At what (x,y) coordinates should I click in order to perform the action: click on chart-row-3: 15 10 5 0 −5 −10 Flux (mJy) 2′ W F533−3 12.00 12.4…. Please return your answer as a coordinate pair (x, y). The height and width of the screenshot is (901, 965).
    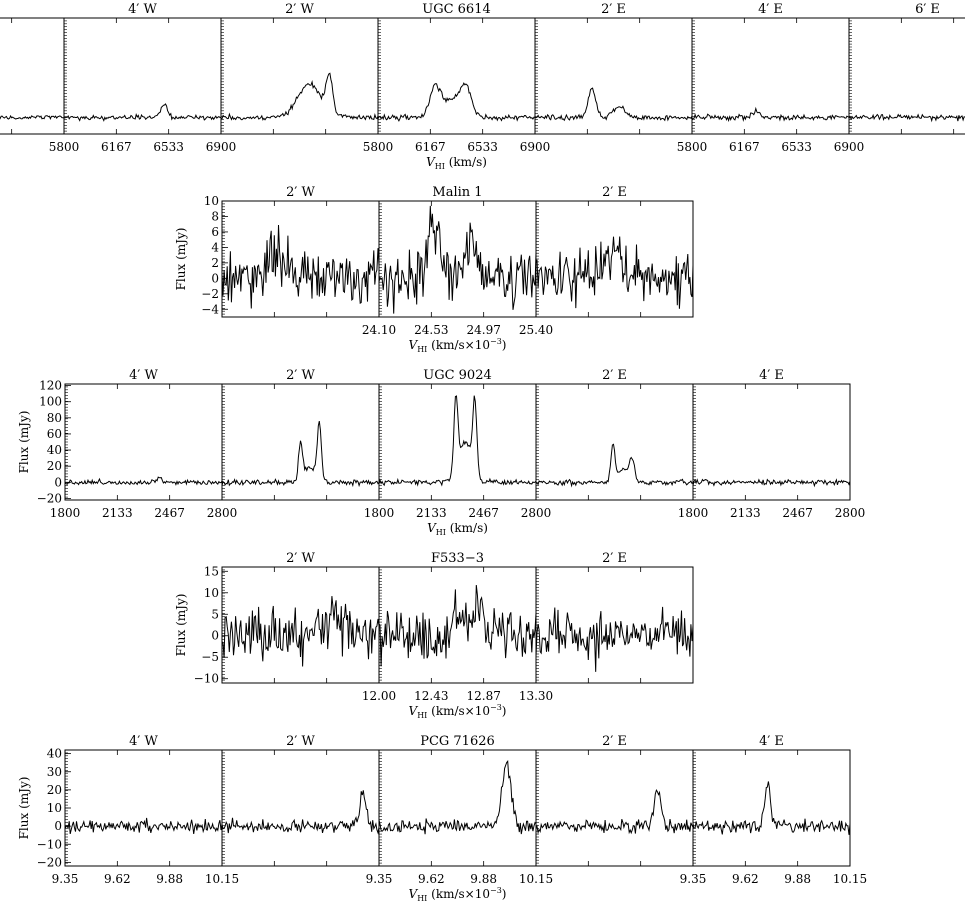
    Looking at the image, I should click on (434, 635).